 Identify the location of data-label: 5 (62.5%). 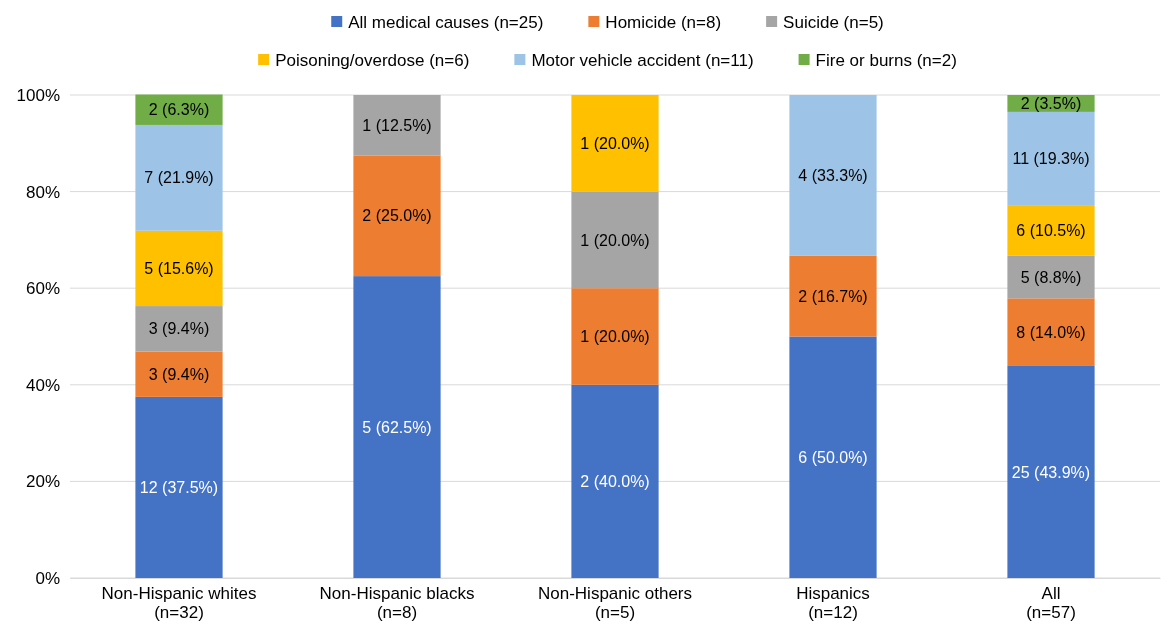
(397, 427).